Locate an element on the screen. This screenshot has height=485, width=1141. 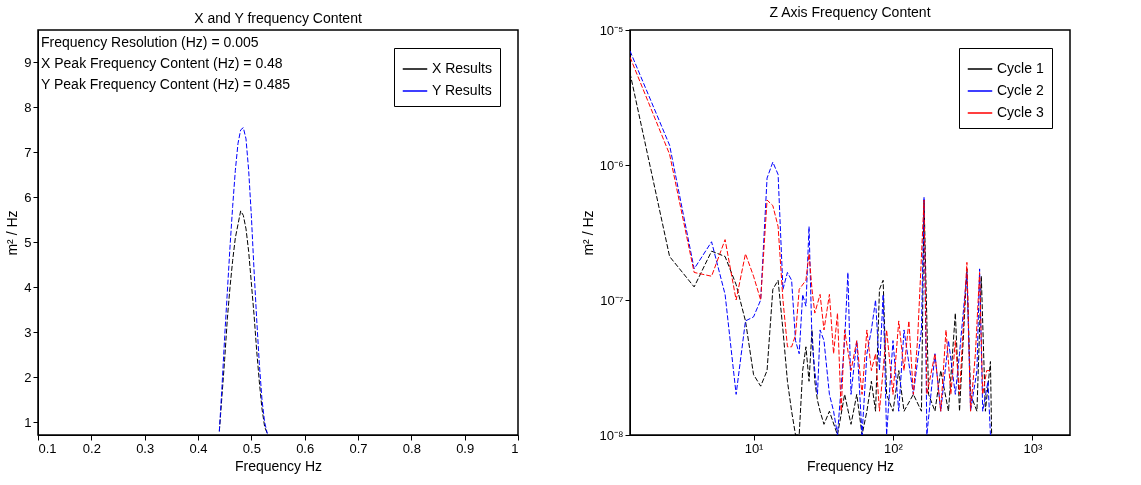
y-tick-label: 10⁻⁷ is located at coordinates (612, 300).